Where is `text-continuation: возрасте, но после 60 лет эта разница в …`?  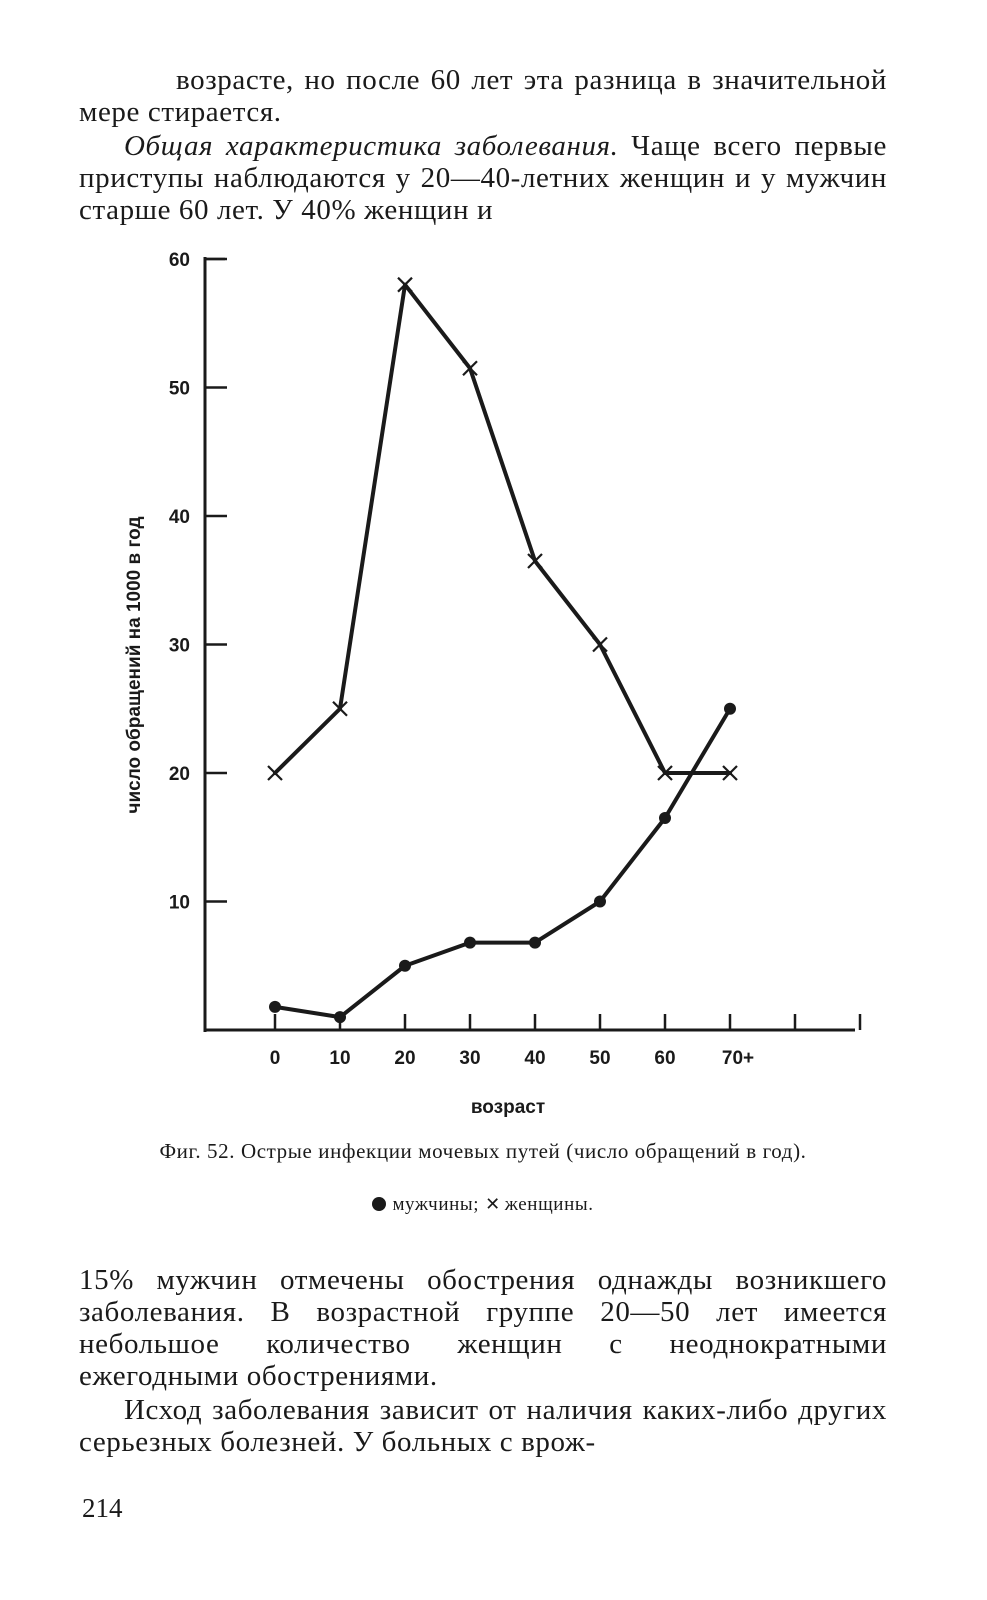 text-continuation: возрасте, но после 60 лет эта разница в … is located at coordinates (483, 96).